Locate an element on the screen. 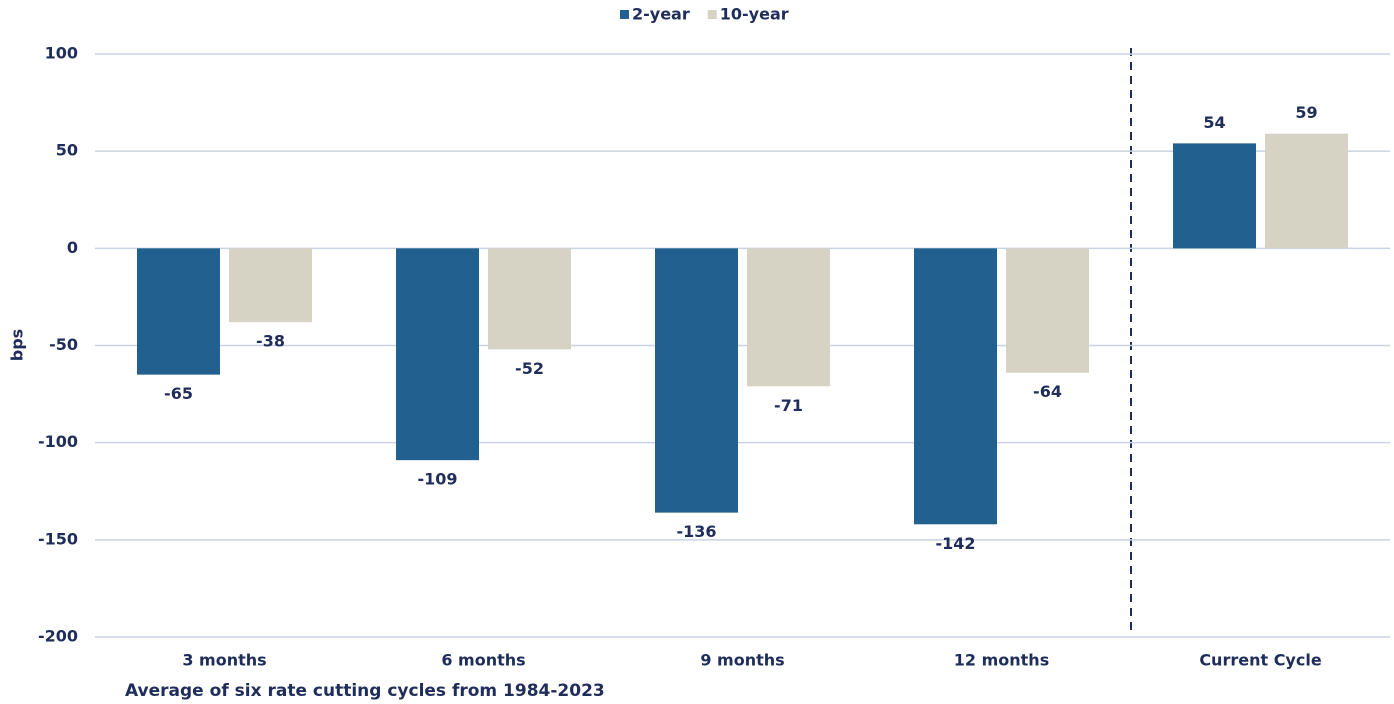  data-label: -142 is located at coordinates (955, 543).